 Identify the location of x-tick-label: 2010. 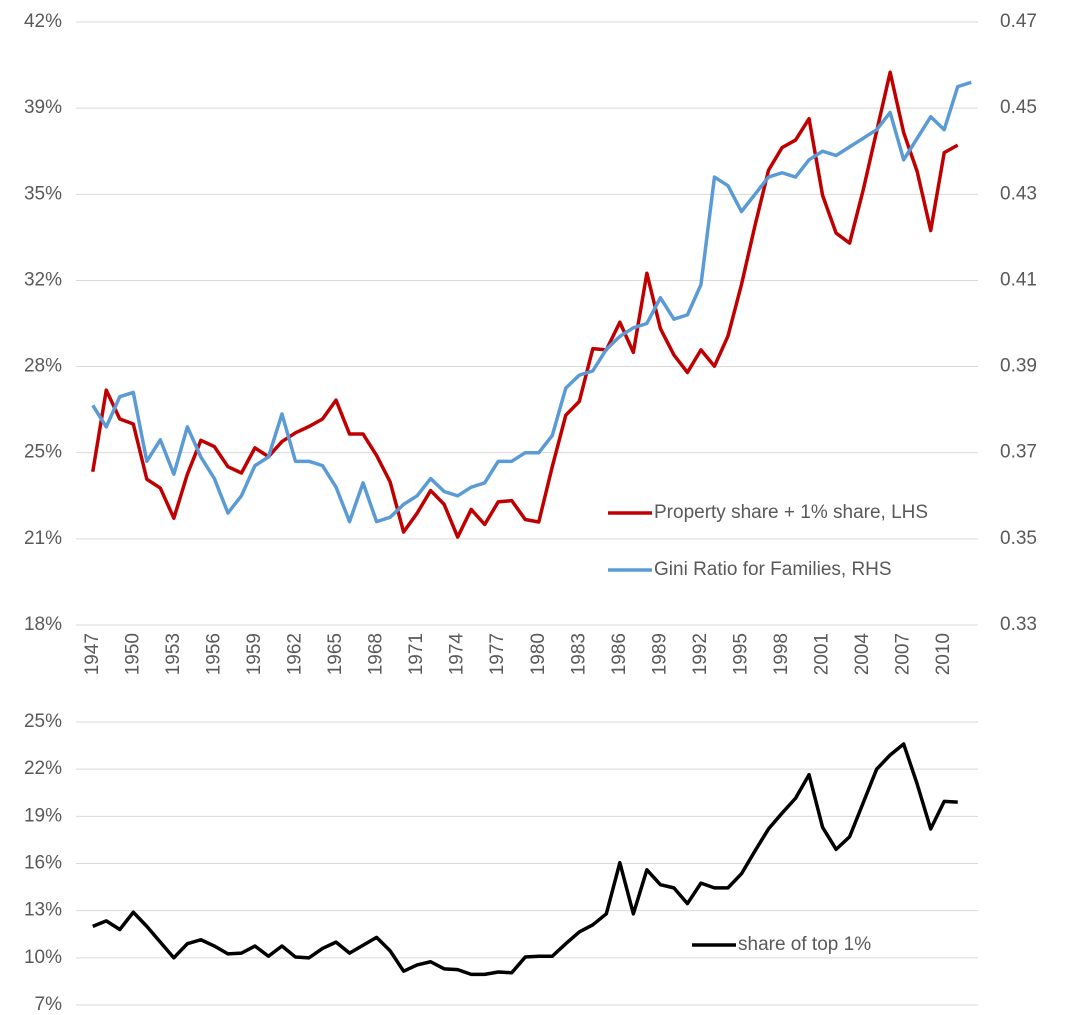
(943, 654).